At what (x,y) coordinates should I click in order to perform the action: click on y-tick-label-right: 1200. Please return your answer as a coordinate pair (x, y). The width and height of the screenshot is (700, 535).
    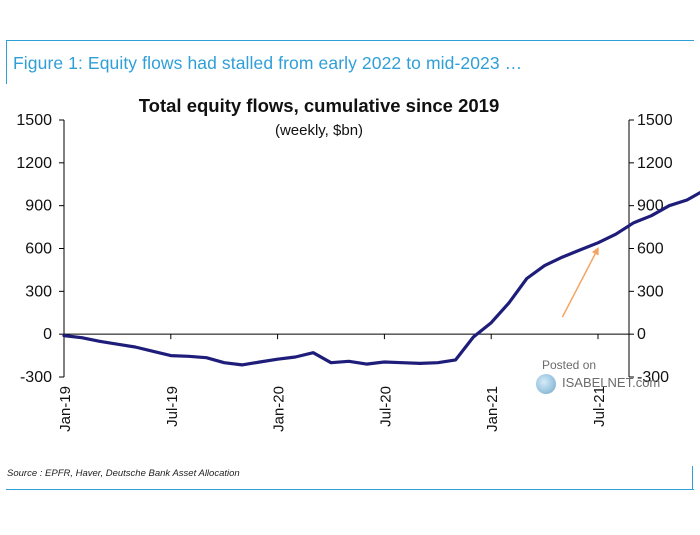
    Looking at the image, I should click on (655, 163).